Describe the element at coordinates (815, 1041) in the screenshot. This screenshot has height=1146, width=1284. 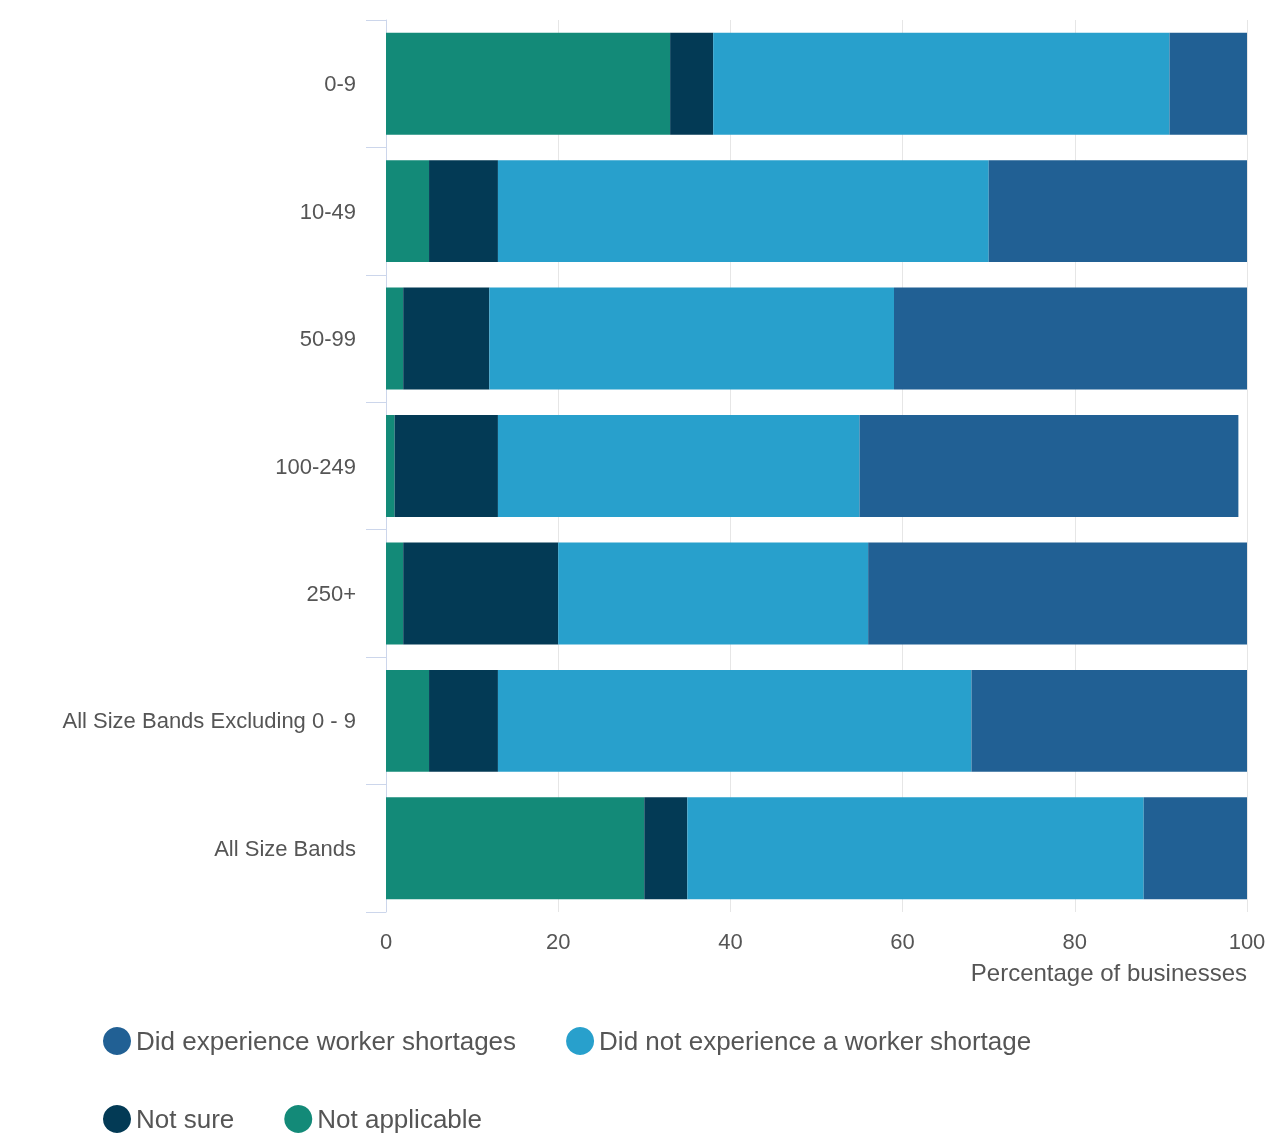
I see `legend-label: Did not experience a worker shortage` at that location.